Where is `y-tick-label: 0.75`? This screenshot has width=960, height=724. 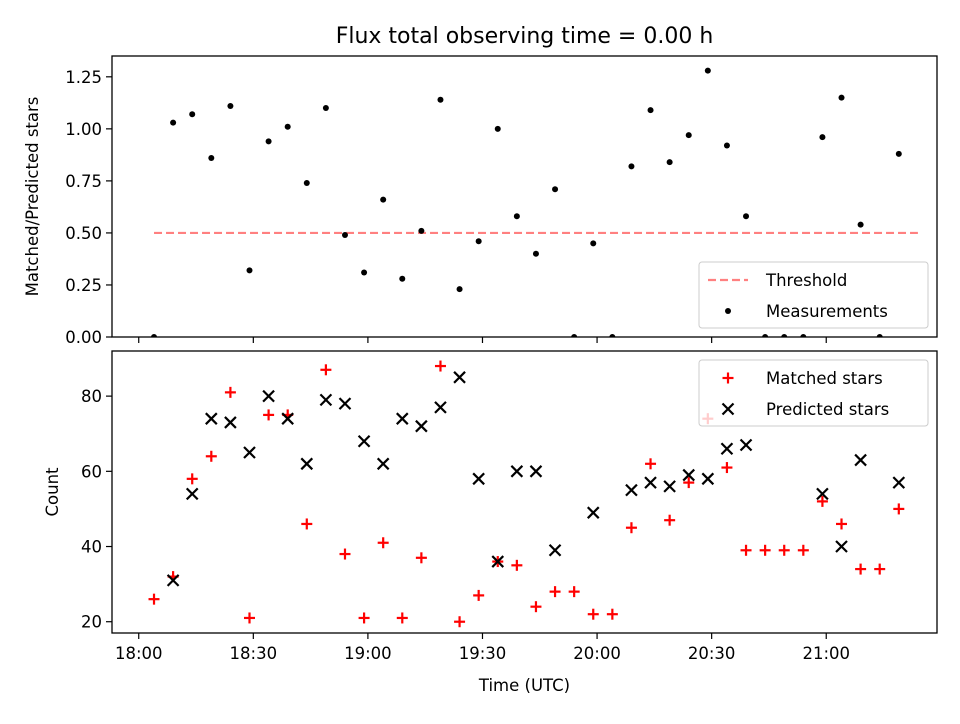 y-tick-label: 0.75 is located at coordinates (83, 181).